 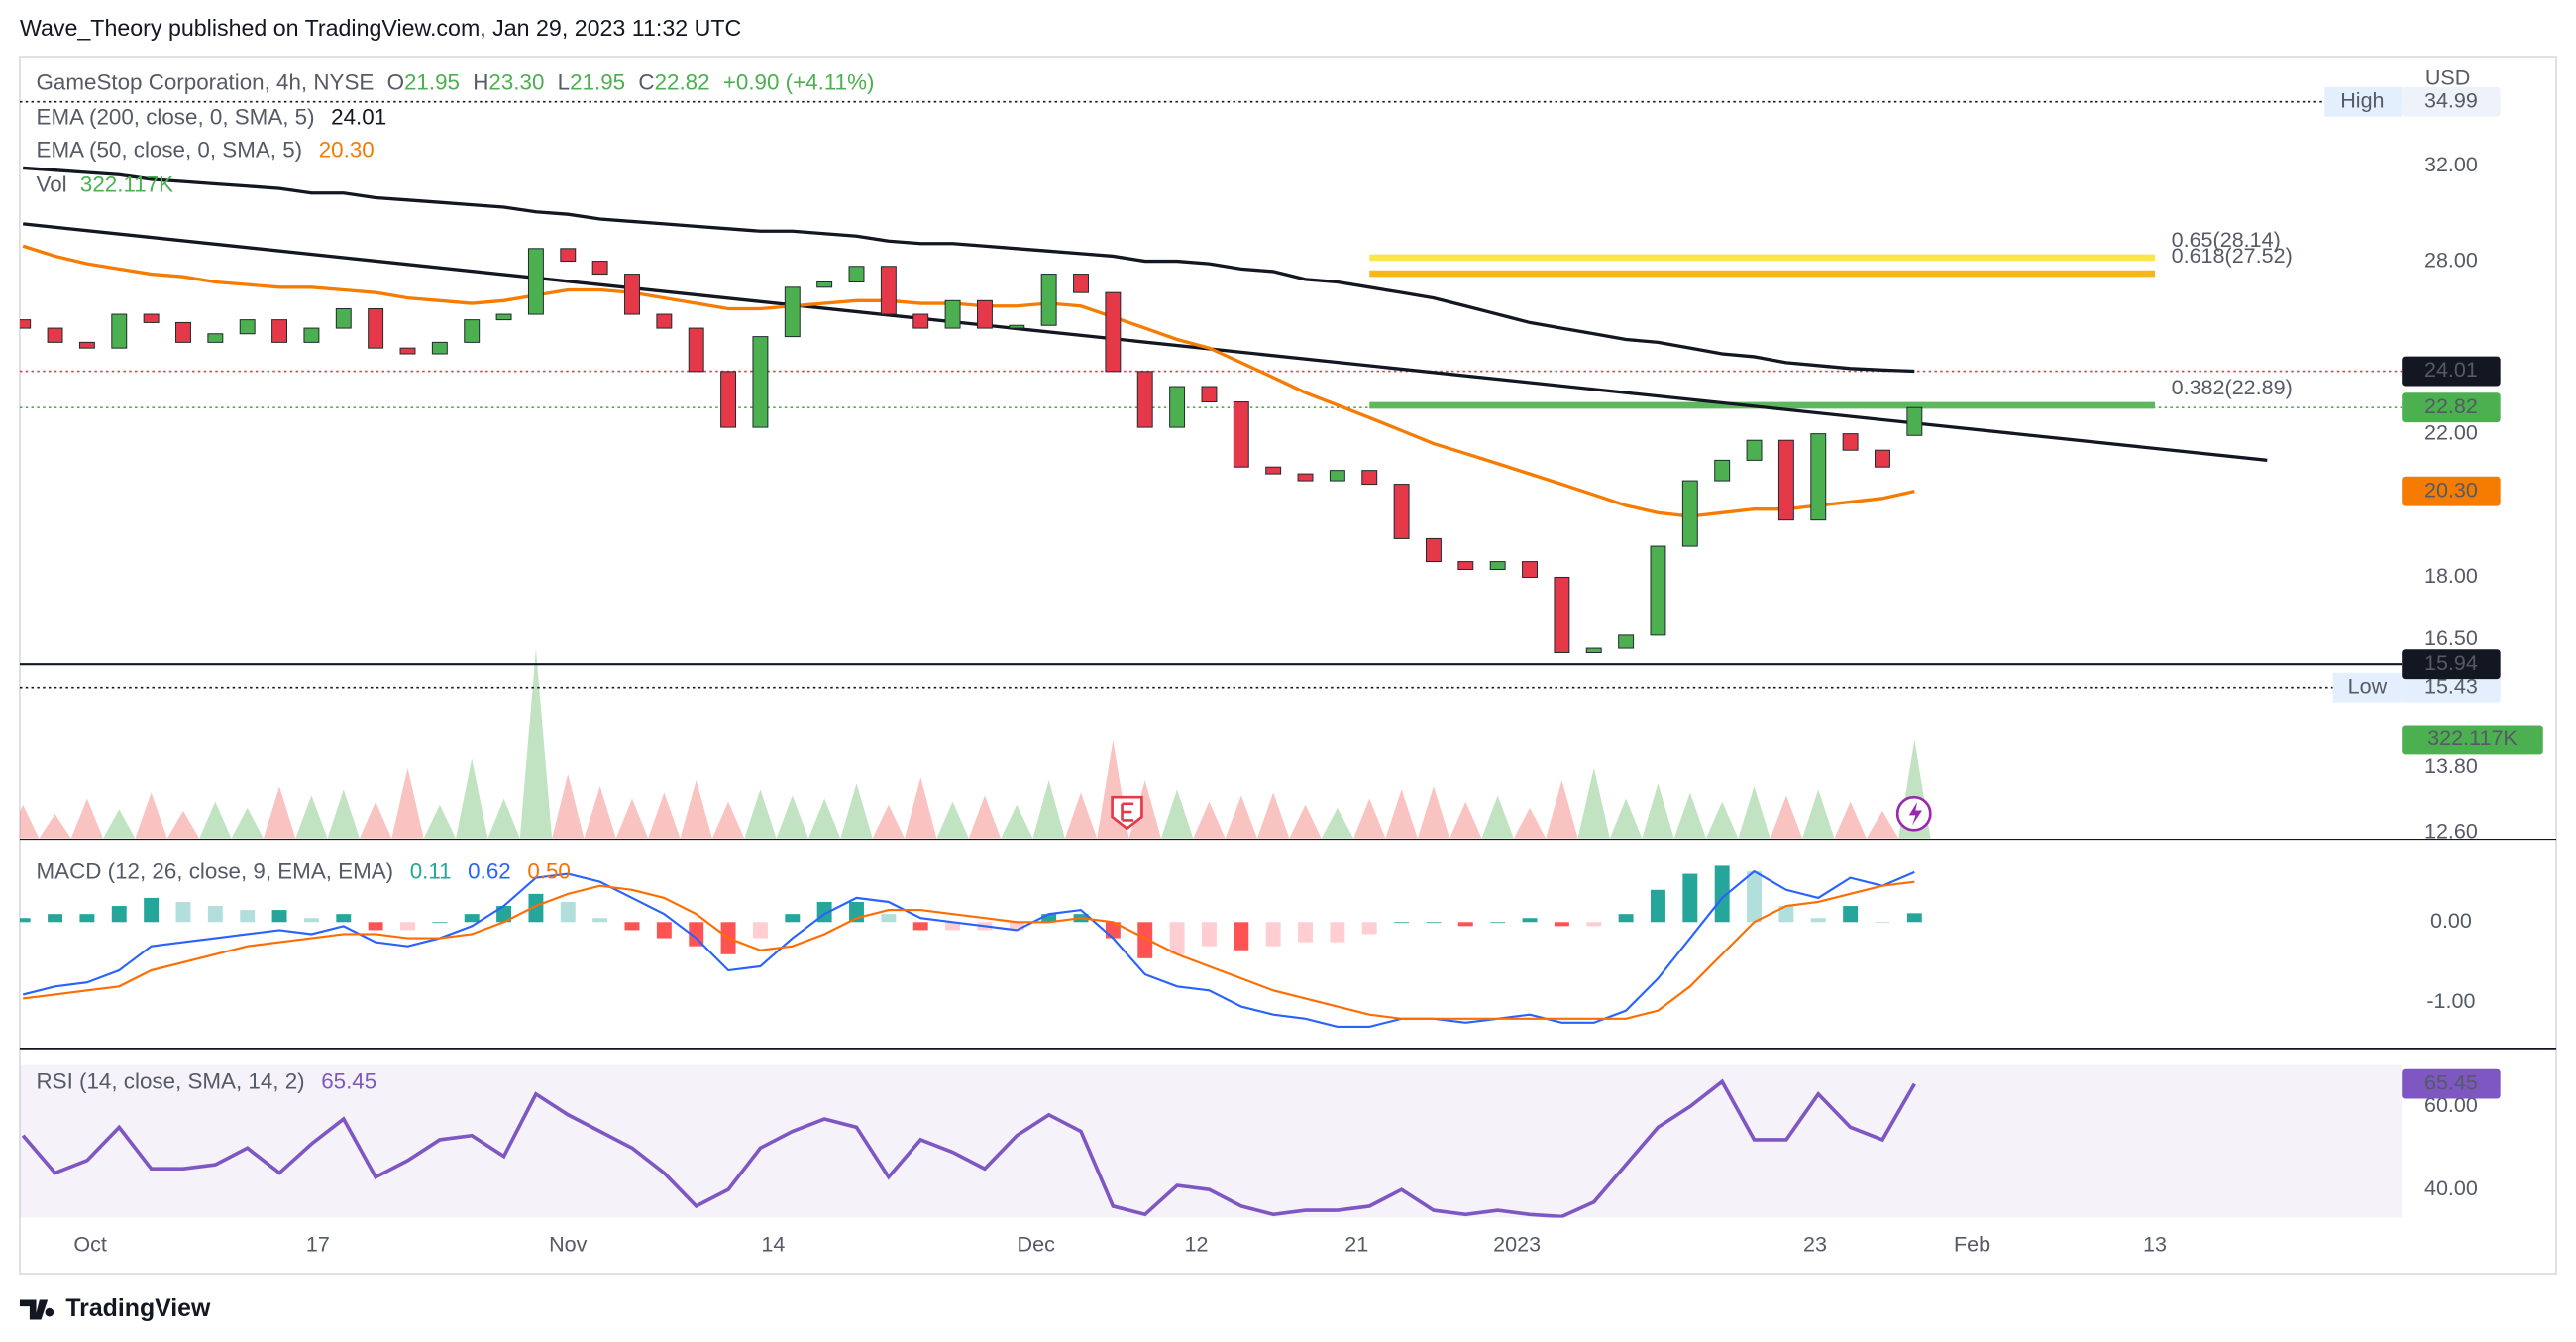 I want to click on level-badge-bg, so click(x=2451, y=665).